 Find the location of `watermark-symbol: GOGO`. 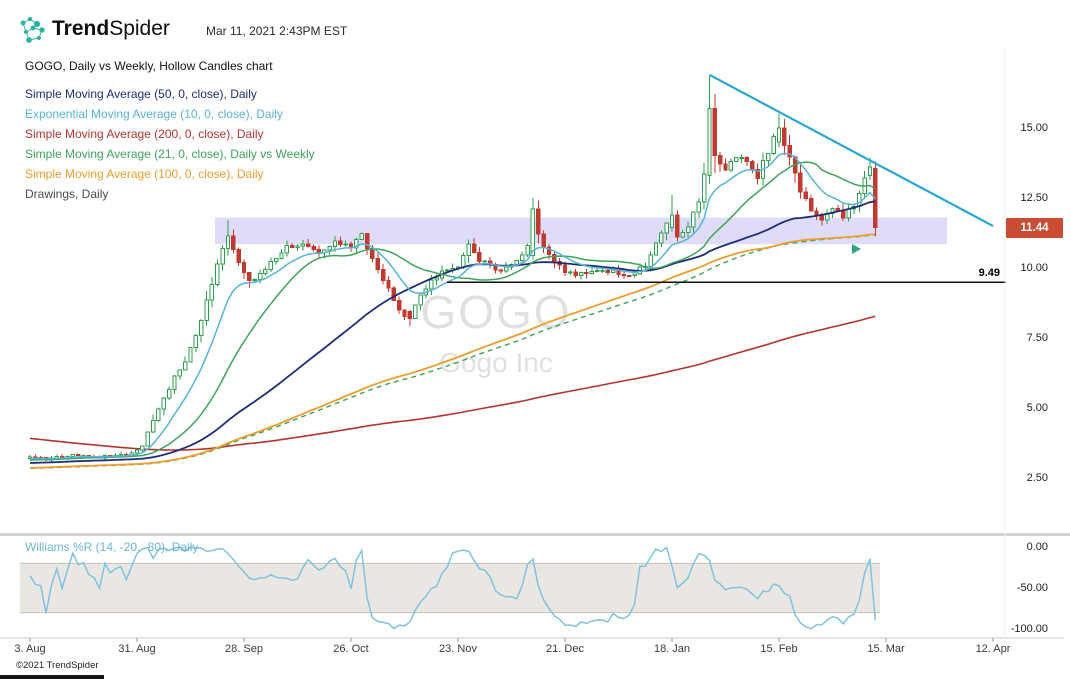

watermark-symbol: GOGO is located at coordinates (496, 312).